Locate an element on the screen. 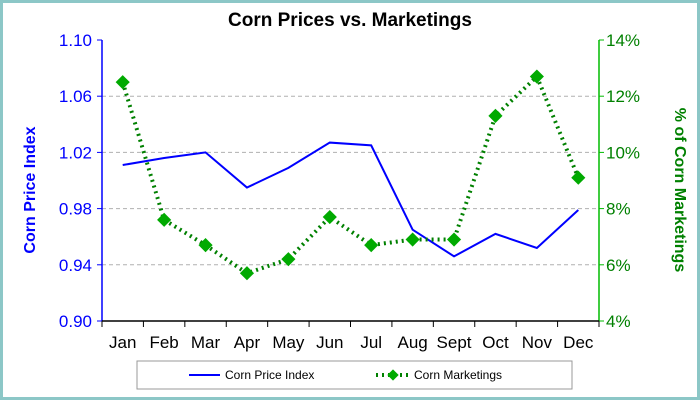  x-tick-label: Jul is located at coordinates (371, 342).